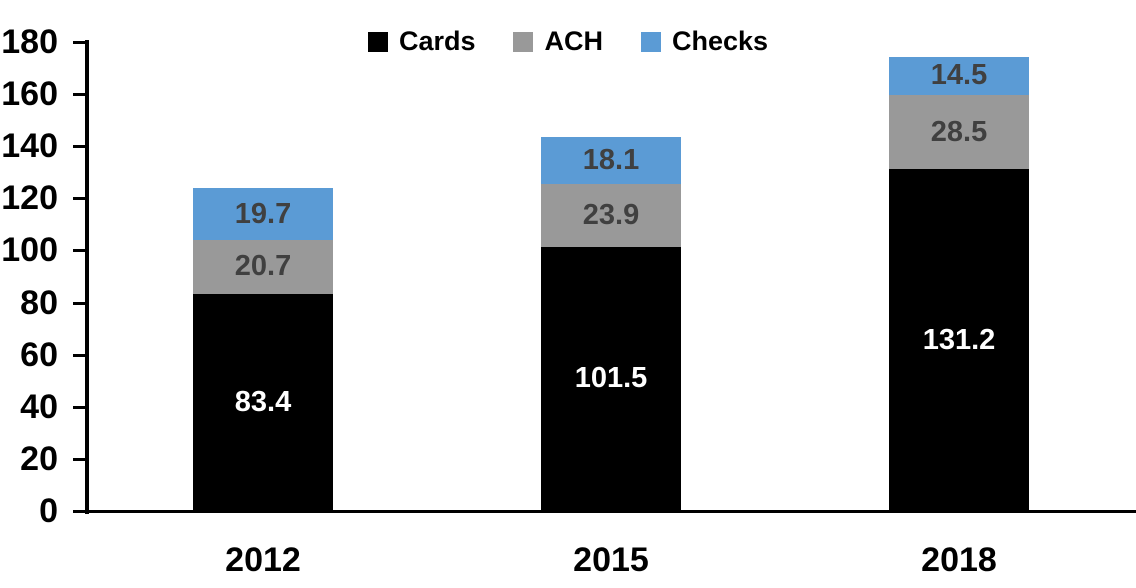 The height and width of the screenshot is (588, 1136). Describe the element at coordinates (39, 406) in the screenshot. I see `y-tick-label: 40` at that location.